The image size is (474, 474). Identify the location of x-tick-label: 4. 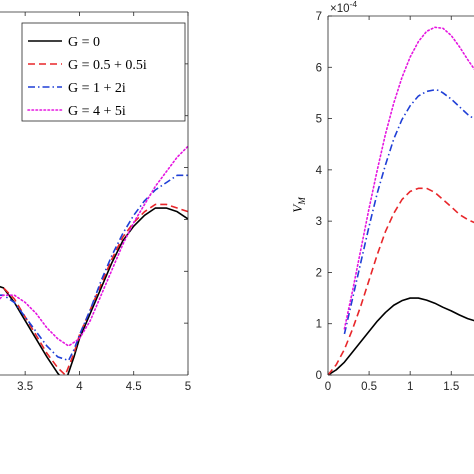
(79, 387).